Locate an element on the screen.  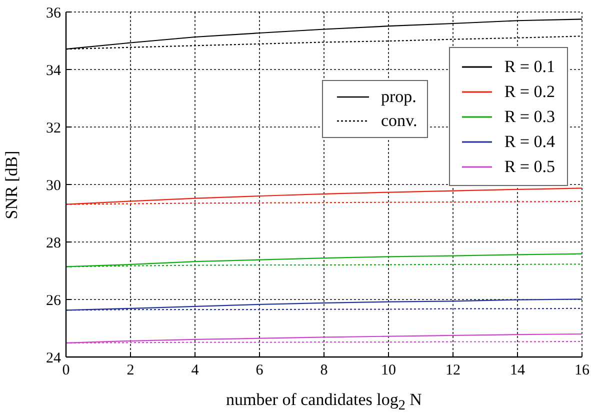
legend-label: R = 0.4 is located at coordinates (529, 142).